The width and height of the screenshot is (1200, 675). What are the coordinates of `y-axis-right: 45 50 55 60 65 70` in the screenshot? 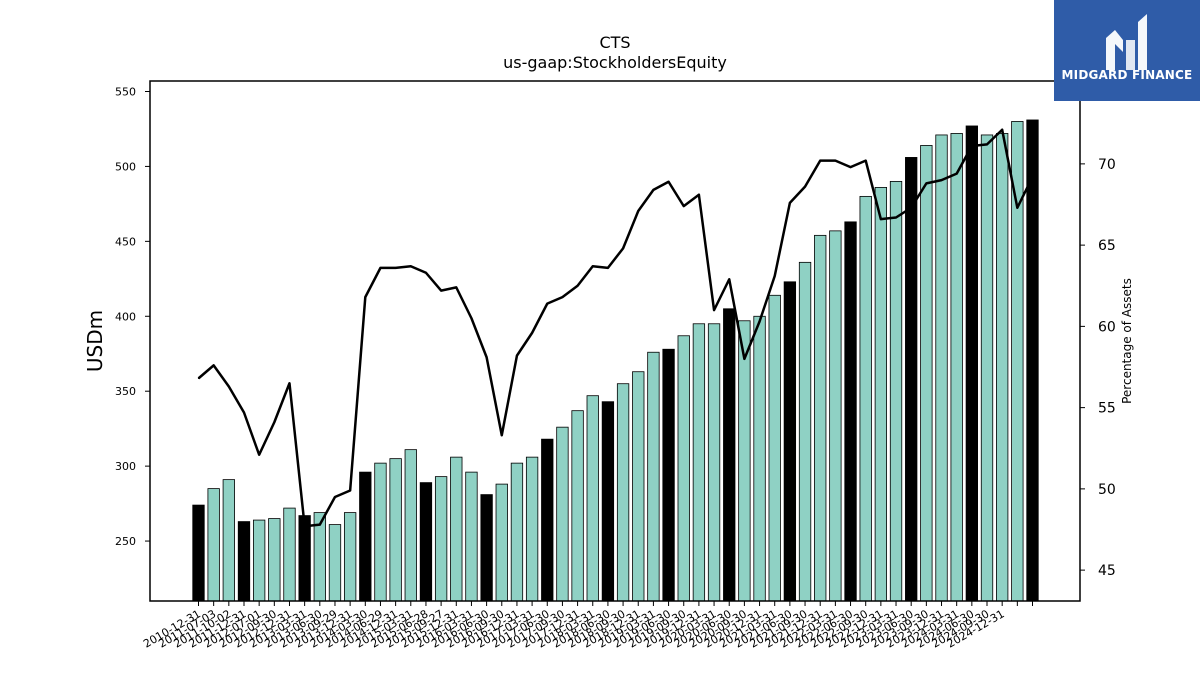 It's located at (1098, 368).